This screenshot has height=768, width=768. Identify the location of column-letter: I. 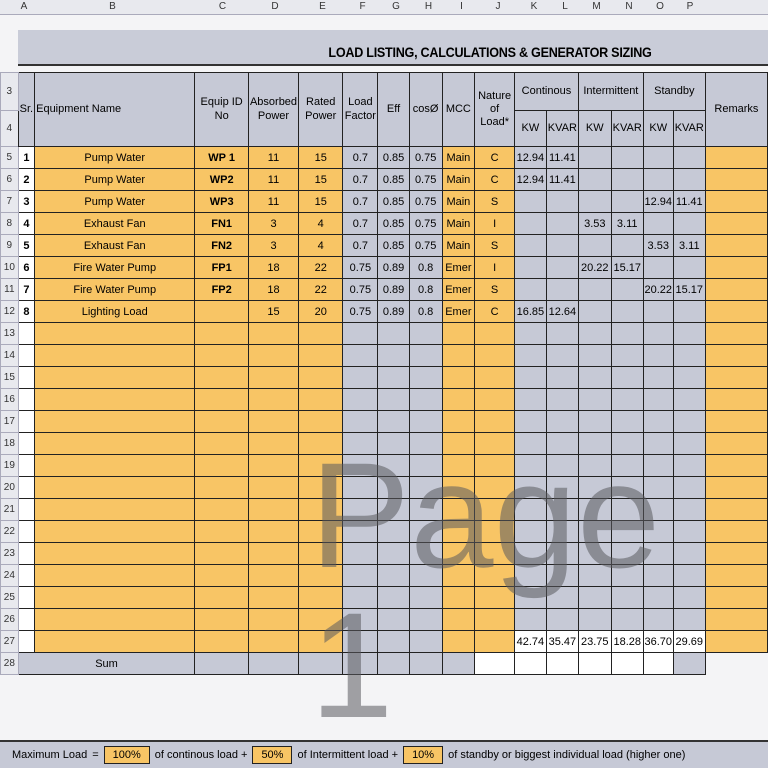
(461, 6).